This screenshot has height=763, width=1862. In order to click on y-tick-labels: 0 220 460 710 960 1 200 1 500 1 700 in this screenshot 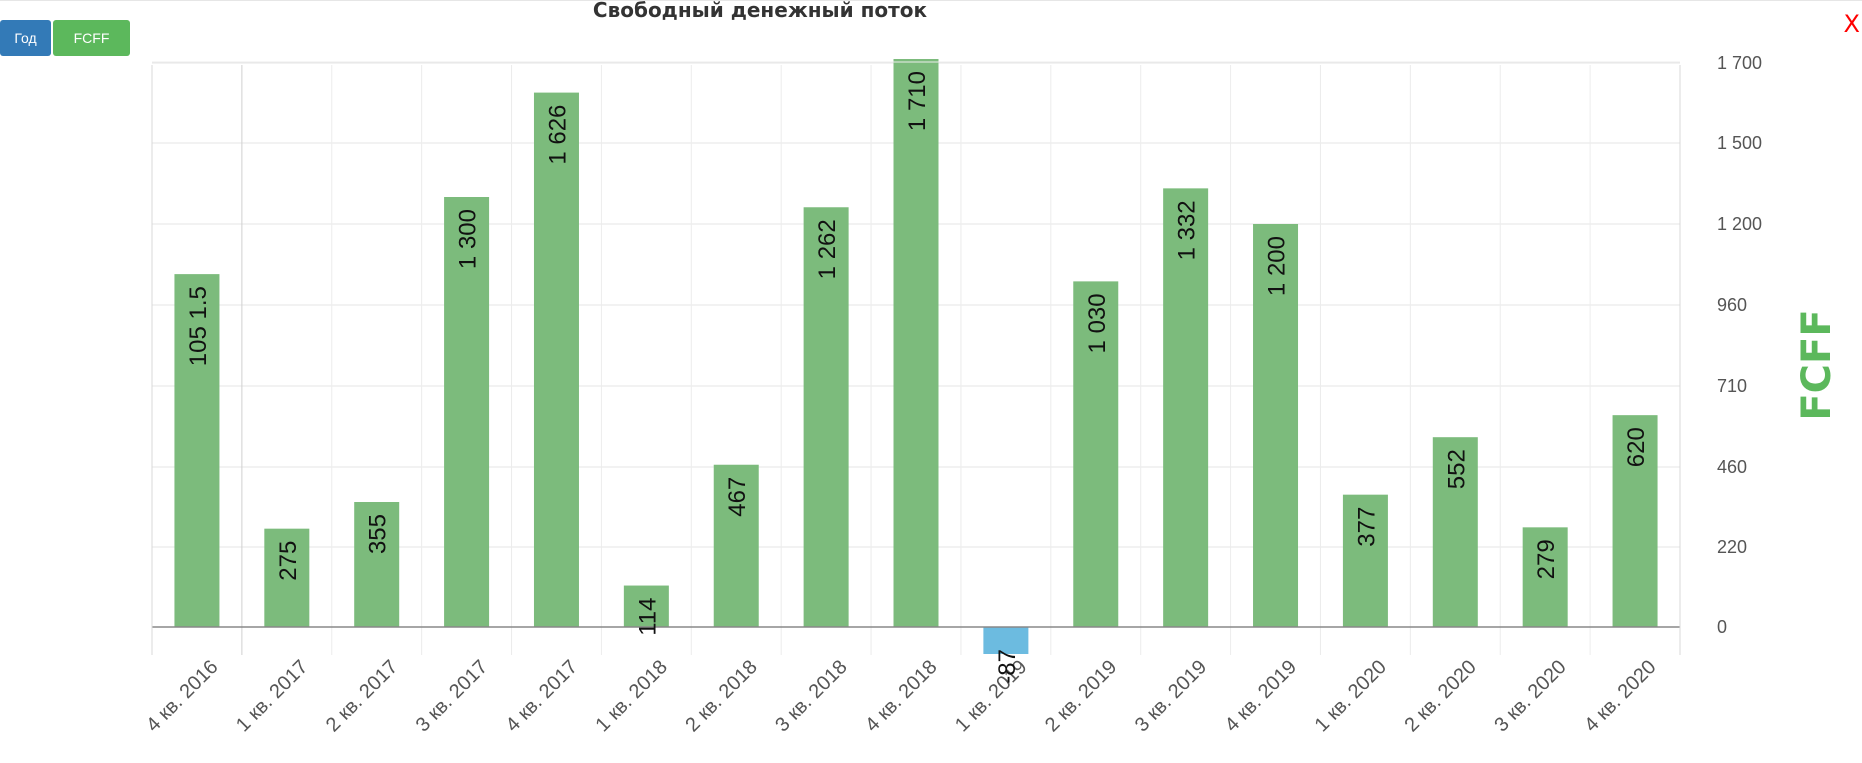, I will do `click(1739, 345)`.